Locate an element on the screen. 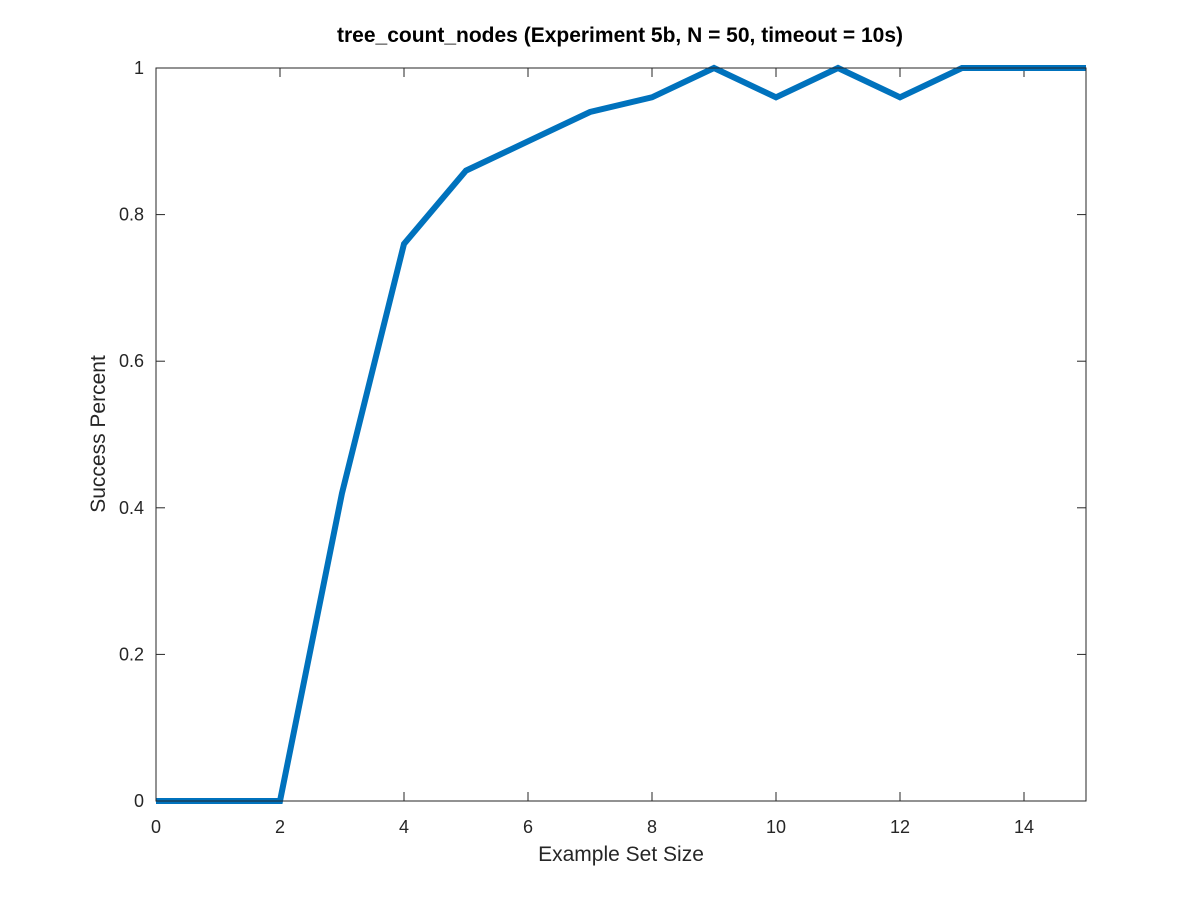  y-tick-label: 0.4 is located at coordinates (131, 508).